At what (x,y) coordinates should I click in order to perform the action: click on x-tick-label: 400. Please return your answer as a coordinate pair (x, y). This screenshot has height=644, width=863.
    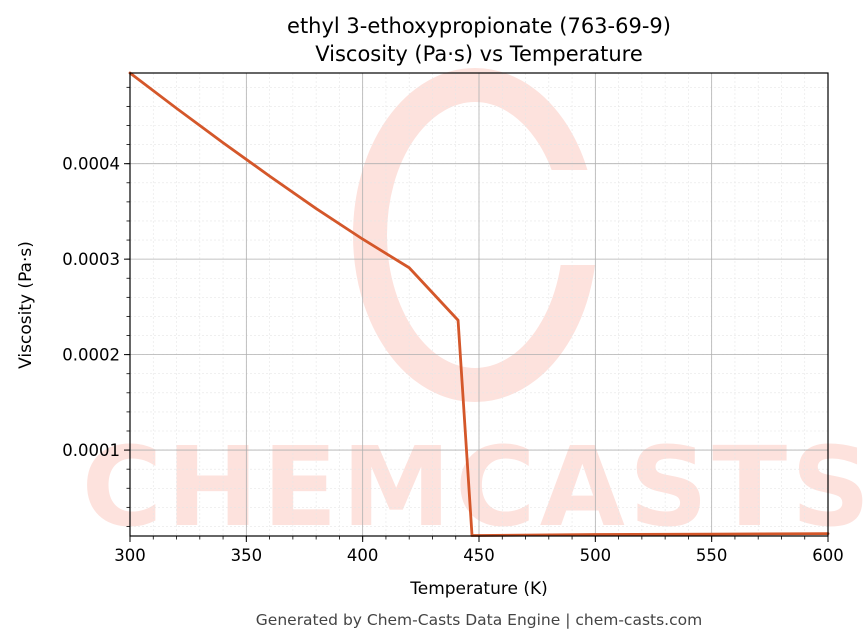
    Looking at the image, I should click on (363, 555).